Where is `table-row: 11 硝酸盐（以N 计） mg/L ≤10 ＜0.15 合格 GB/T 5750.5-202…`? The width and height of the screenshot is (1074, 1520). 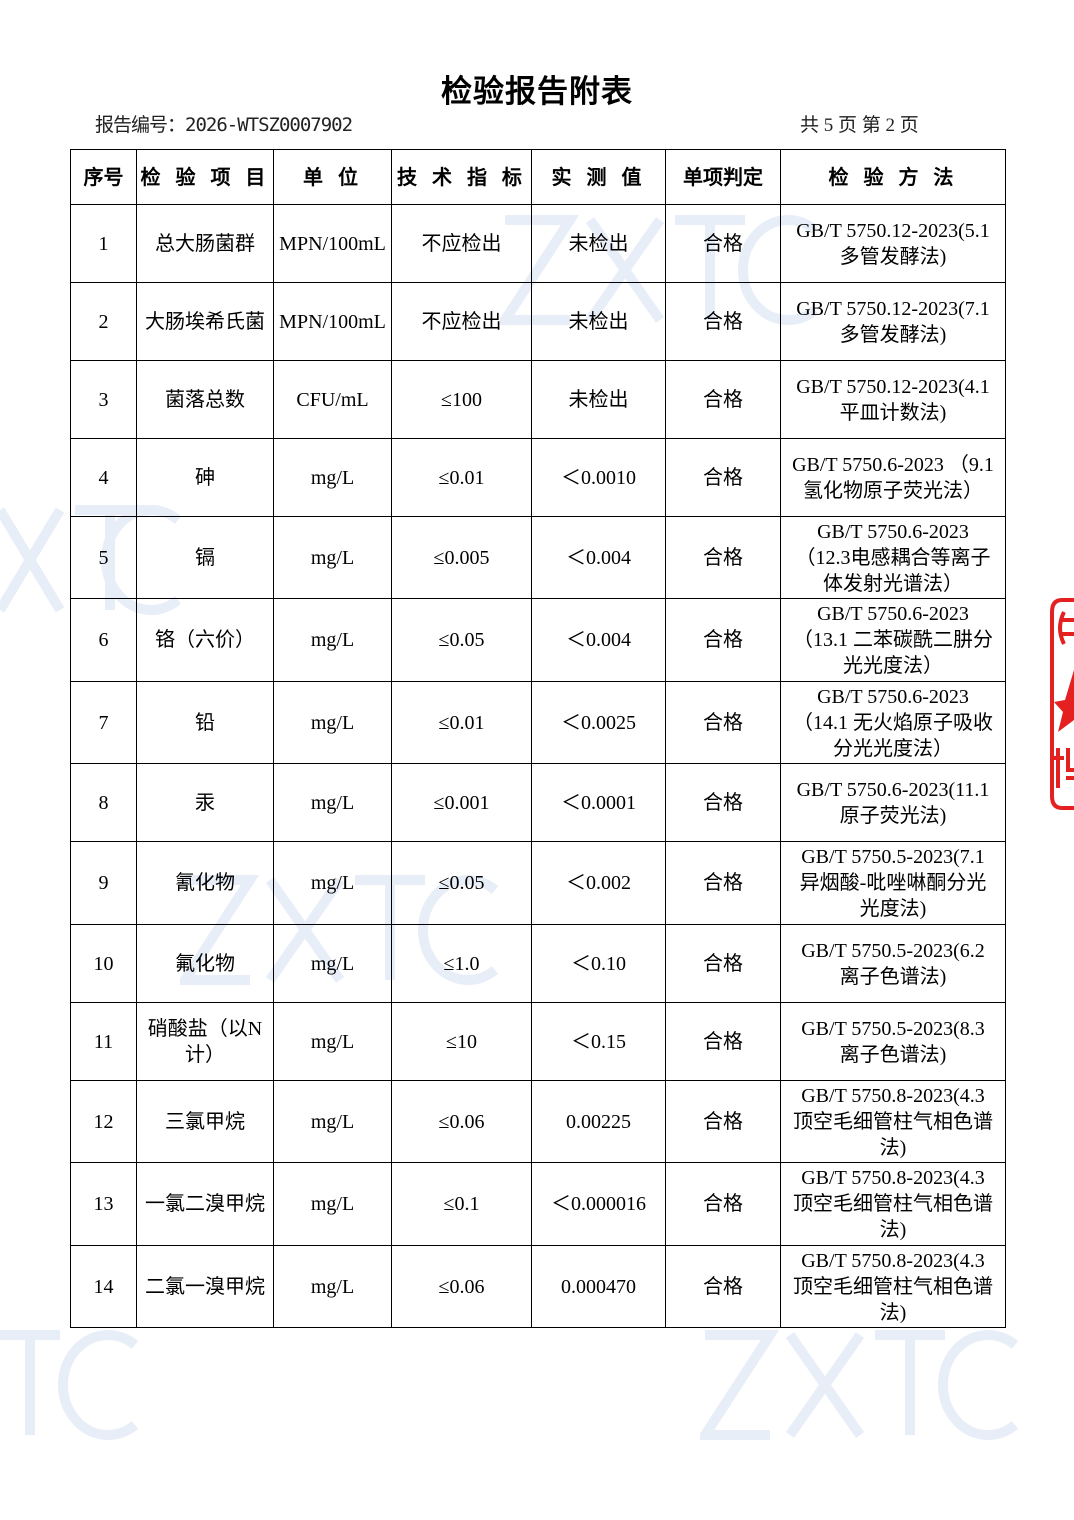
table-row: 11 硝酸盐（以N 计） mg/L ≤10 ＜0.15 合格 GB/T 5750.5-202… is located at coordinates (538, 1041).